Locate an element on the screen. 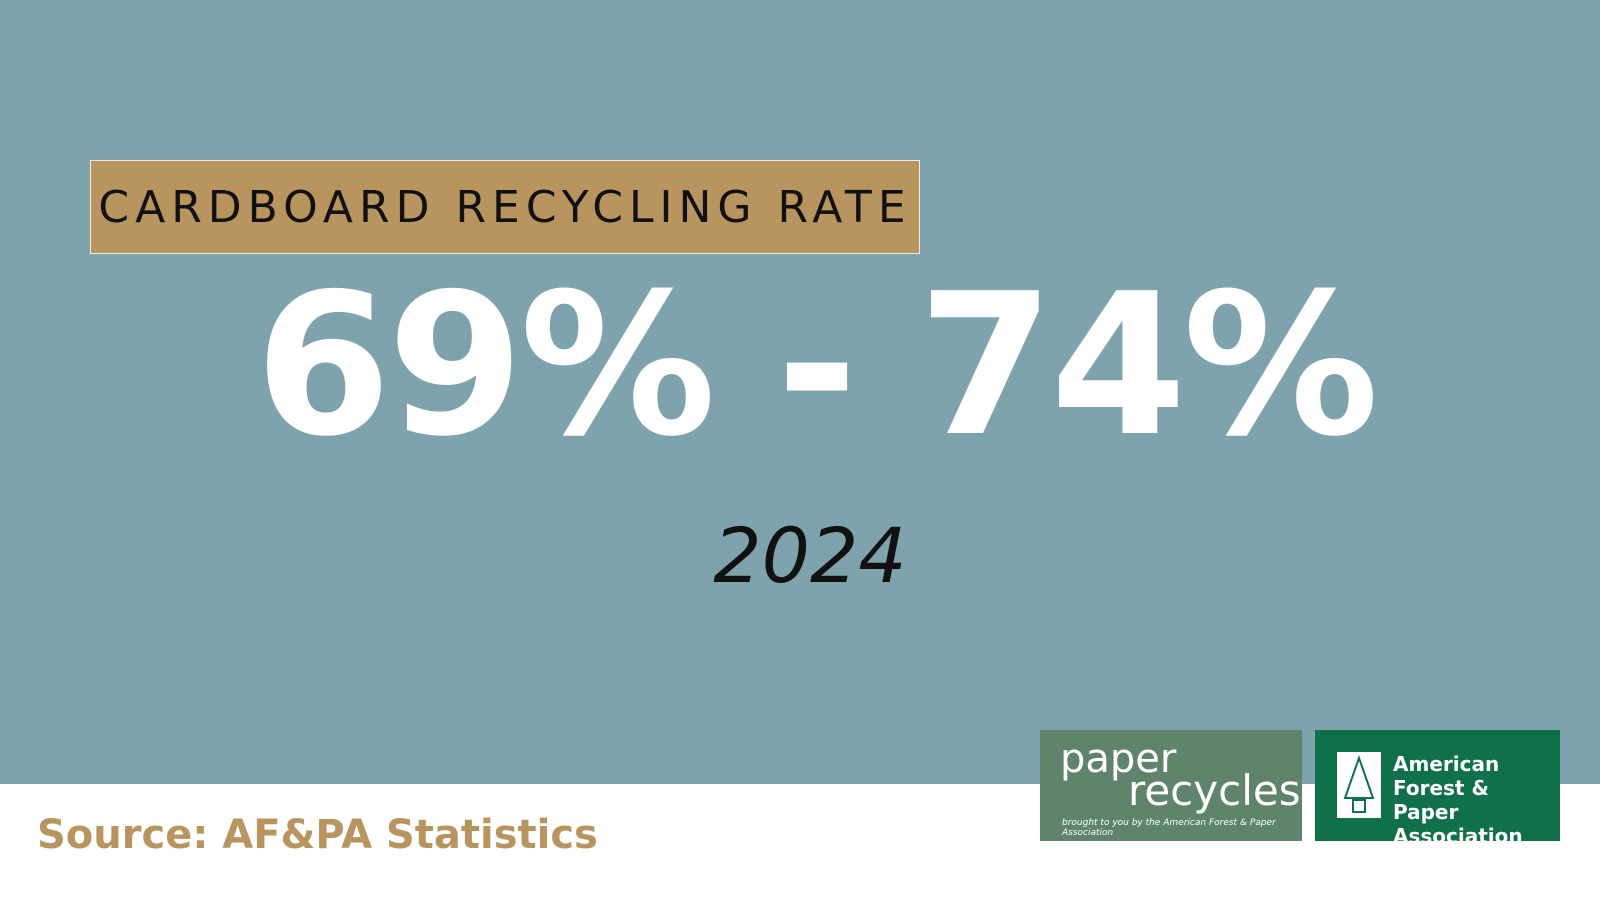 This screenshot has height=900, width=1600. logo-names: American Forest & Paper Association is located at coordinates (1476, 800).